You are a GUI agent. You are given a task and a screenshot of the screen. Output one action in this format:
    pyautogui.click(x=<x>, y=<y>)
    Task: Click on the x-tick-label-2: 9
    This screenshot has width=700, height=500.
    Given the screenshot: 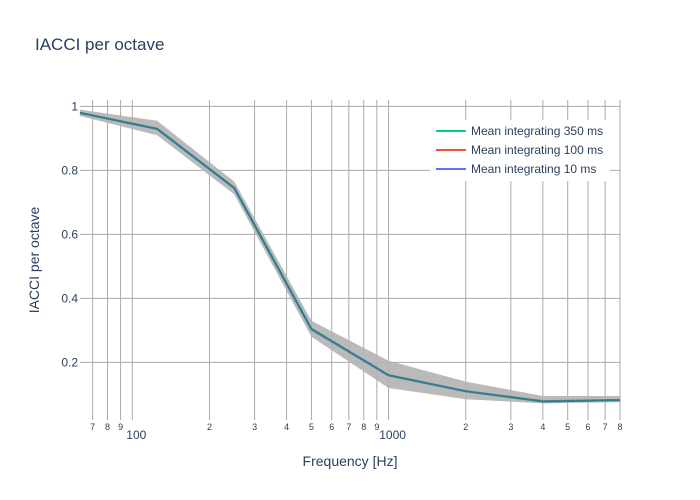 What is the action you would take?
    pyautogui.click(x=120, y=427)
    